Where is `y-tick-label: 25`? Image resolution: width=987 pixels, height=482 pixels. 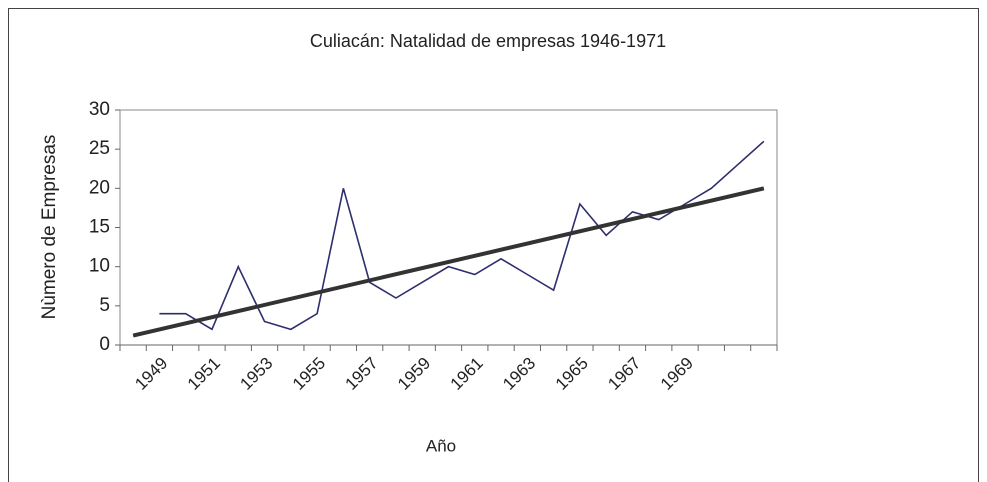
y-tick-label: 25 is located at coordinates (99, 148).